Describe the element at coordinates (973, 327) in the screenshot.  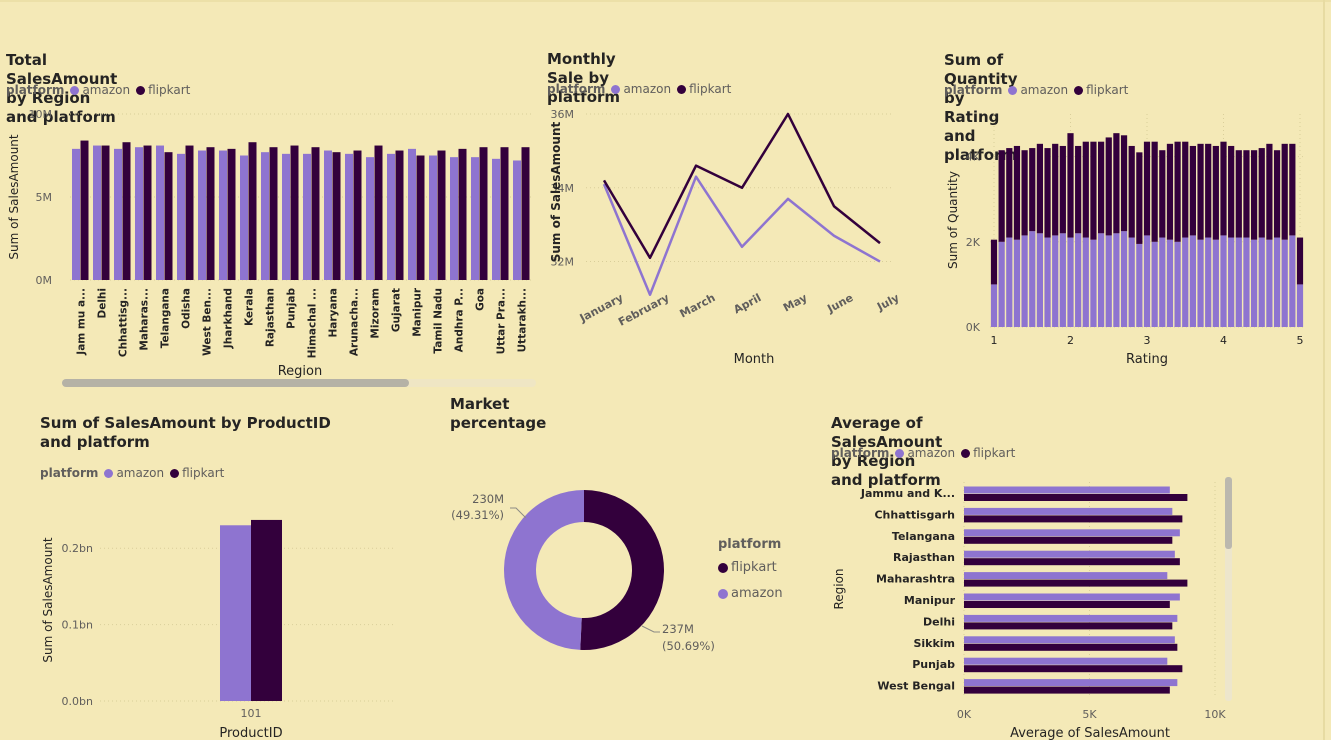
I see `y-tick-label: 0K` at that location.